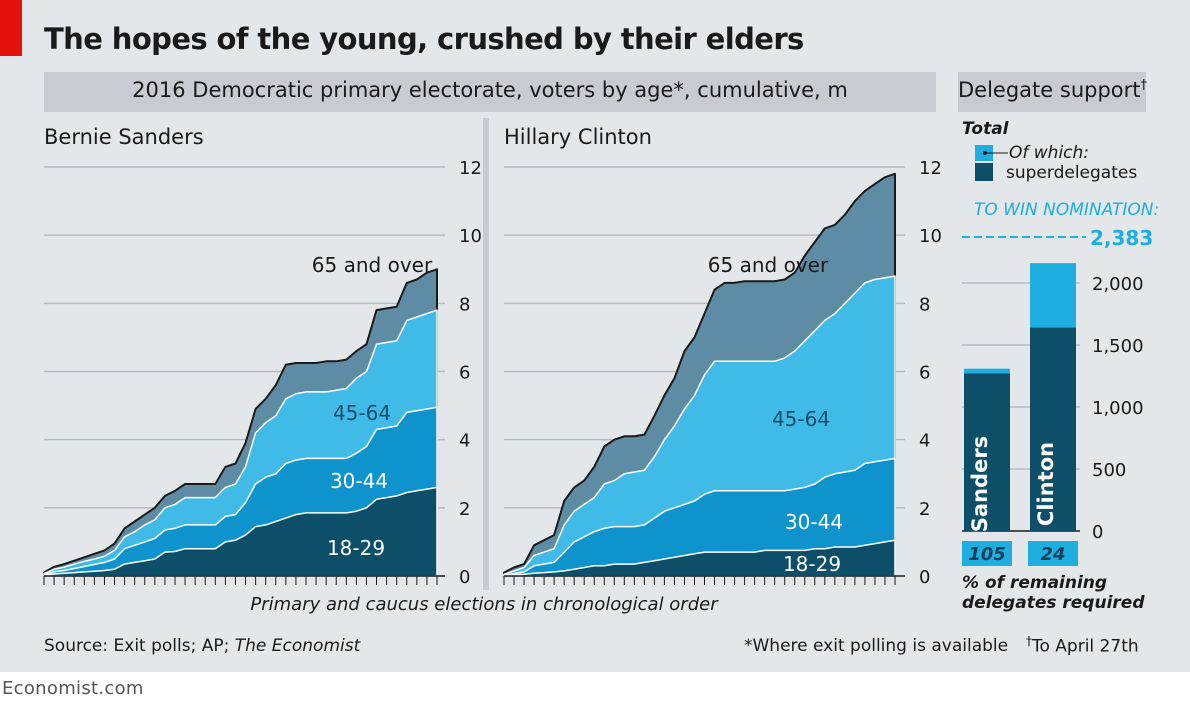 Image resolution: width=1190 pixels, height=706 pixels. What do you see at coordinates (1118, 408) in the screenshot?
I see `bar-y-tick-label: 1,000` at bounding box center [1118, 408].